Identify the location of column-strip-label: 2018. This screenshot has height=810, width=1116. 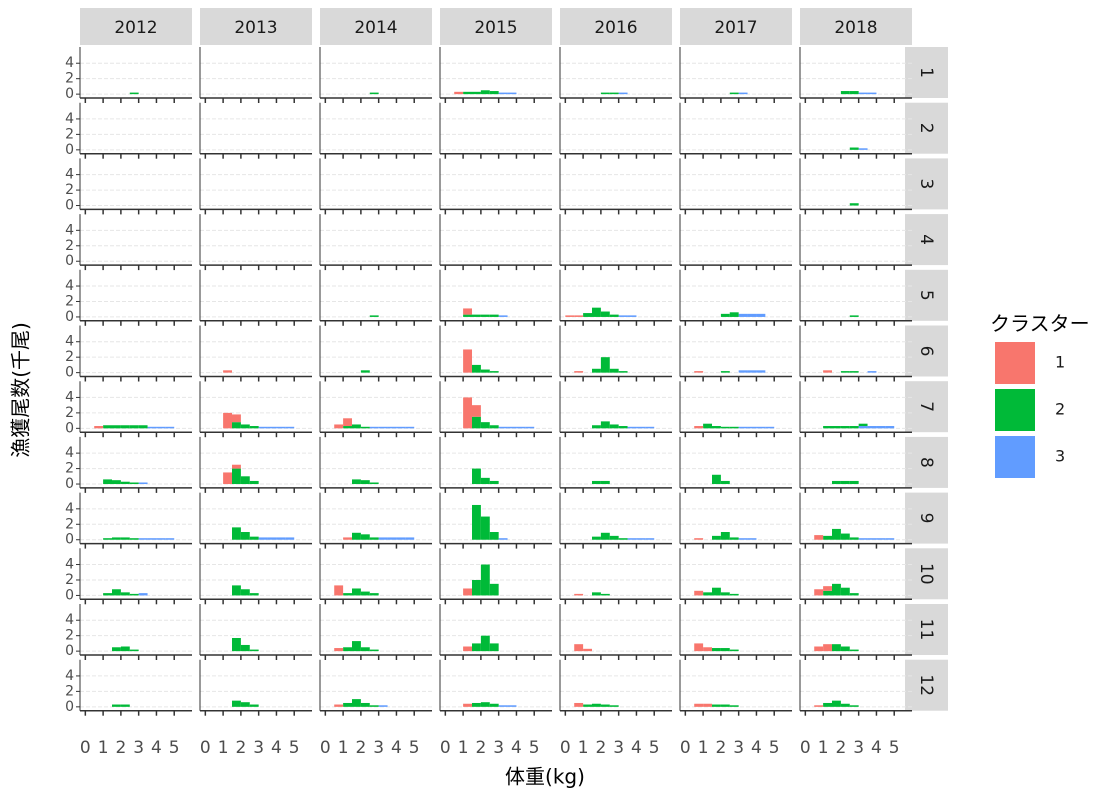
(855, 28).